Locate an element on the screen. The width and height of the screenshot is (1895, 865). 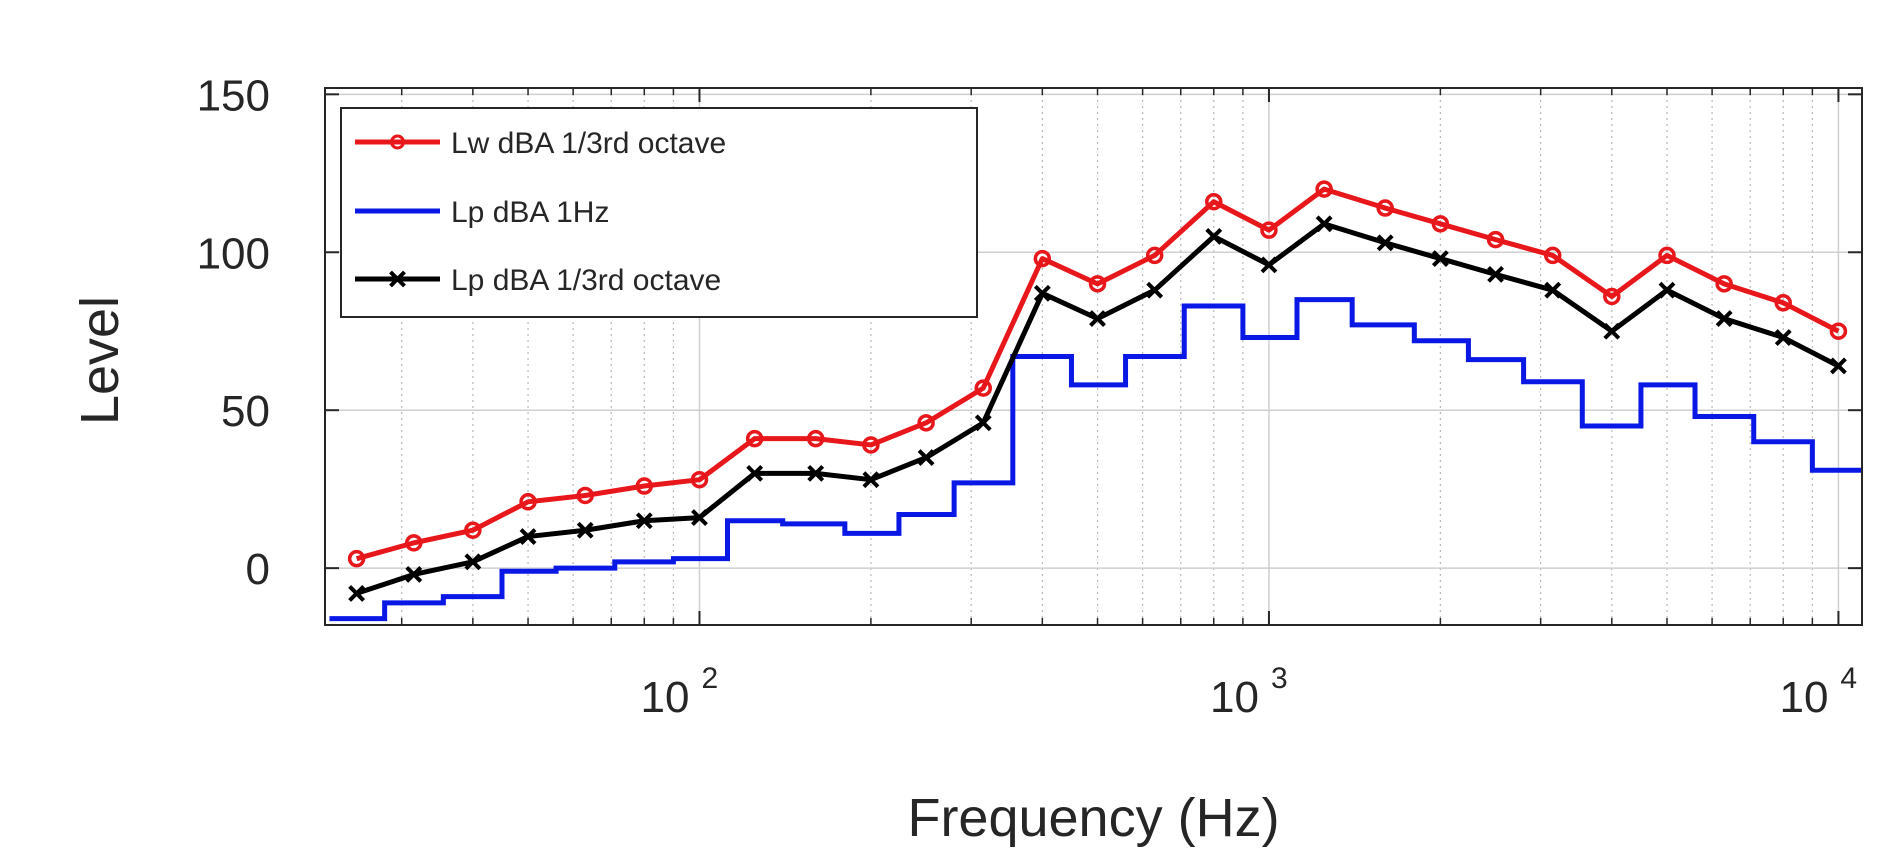
legend-marker-circle is located at coordinates (397, 142).